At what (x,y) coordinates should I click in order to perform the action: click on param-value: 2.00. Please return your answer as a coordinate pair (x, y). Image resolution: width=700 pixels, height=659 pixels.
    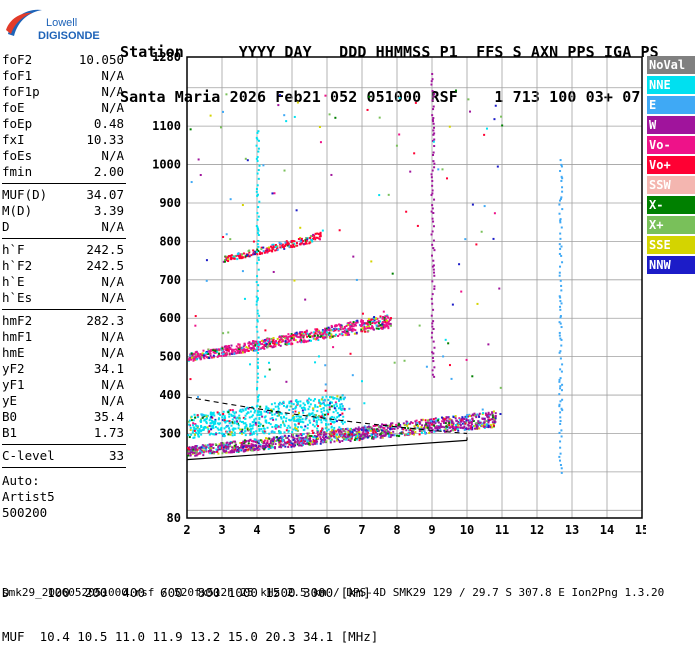
    Looking at the image, I should click on (108, 171).